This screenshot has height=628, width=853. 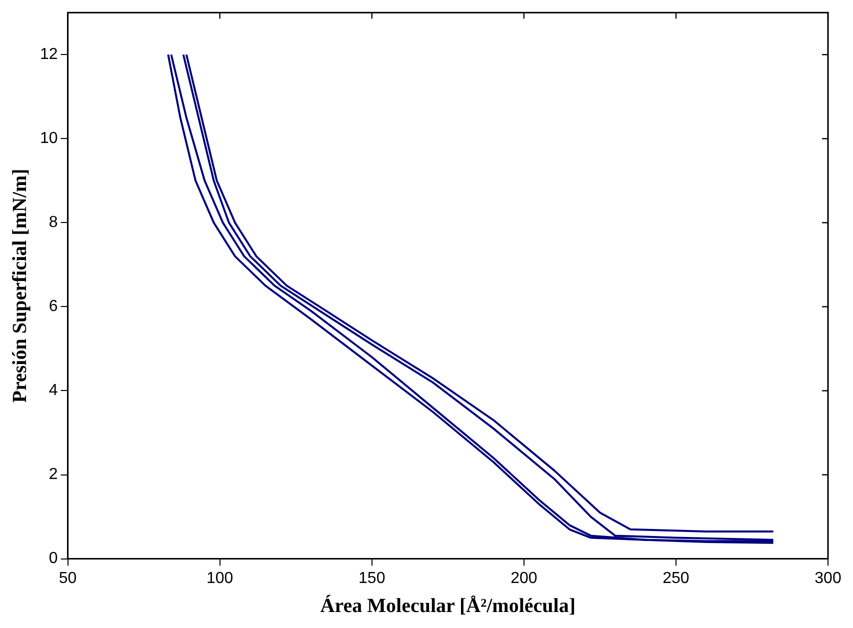 What do you see at coordinates (20, 285) in the screenshot?
I see `y-axis-title: Presión Superficial [mN/m]` at bounding box center [20, 285].